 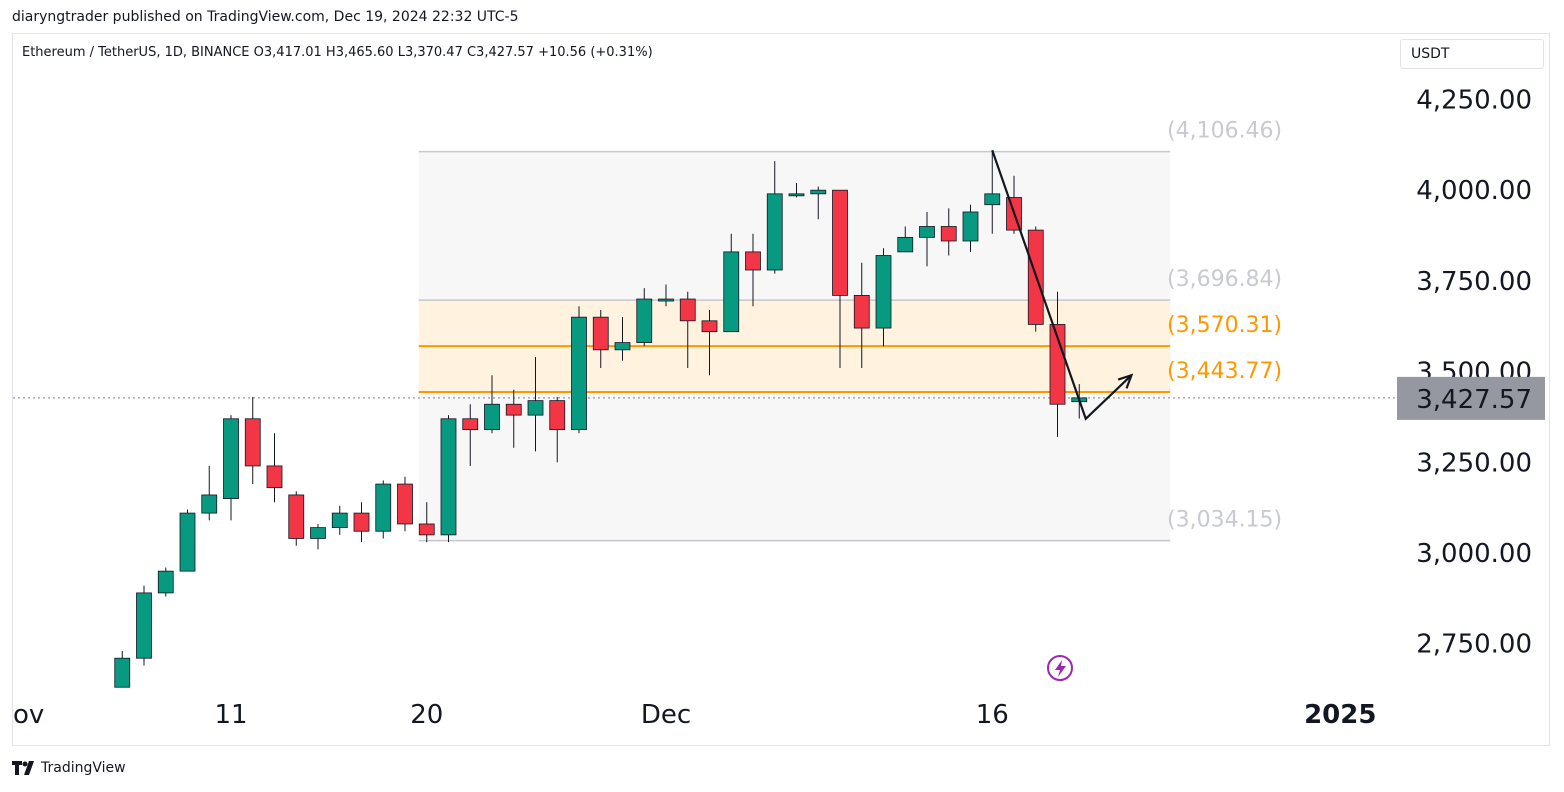 What do you see at coordinates (1340, 715) in the screenshot?
I see `x-tick-label-5: 2025` at bounding box center [1340, 715].